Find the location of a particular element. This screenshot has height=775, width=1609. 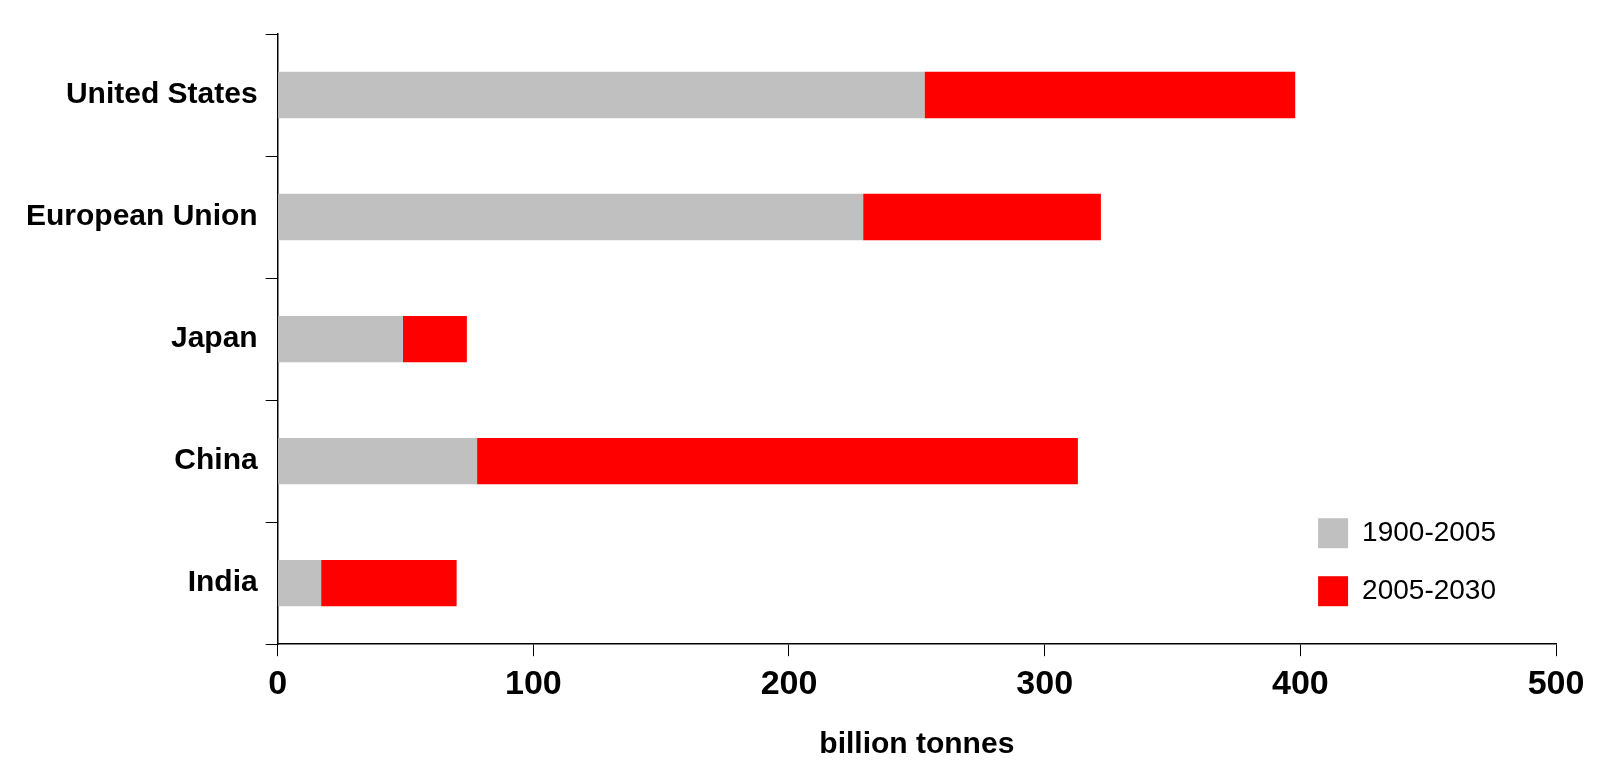

y-tick-label: European Union is located at coordinates (141, 215).